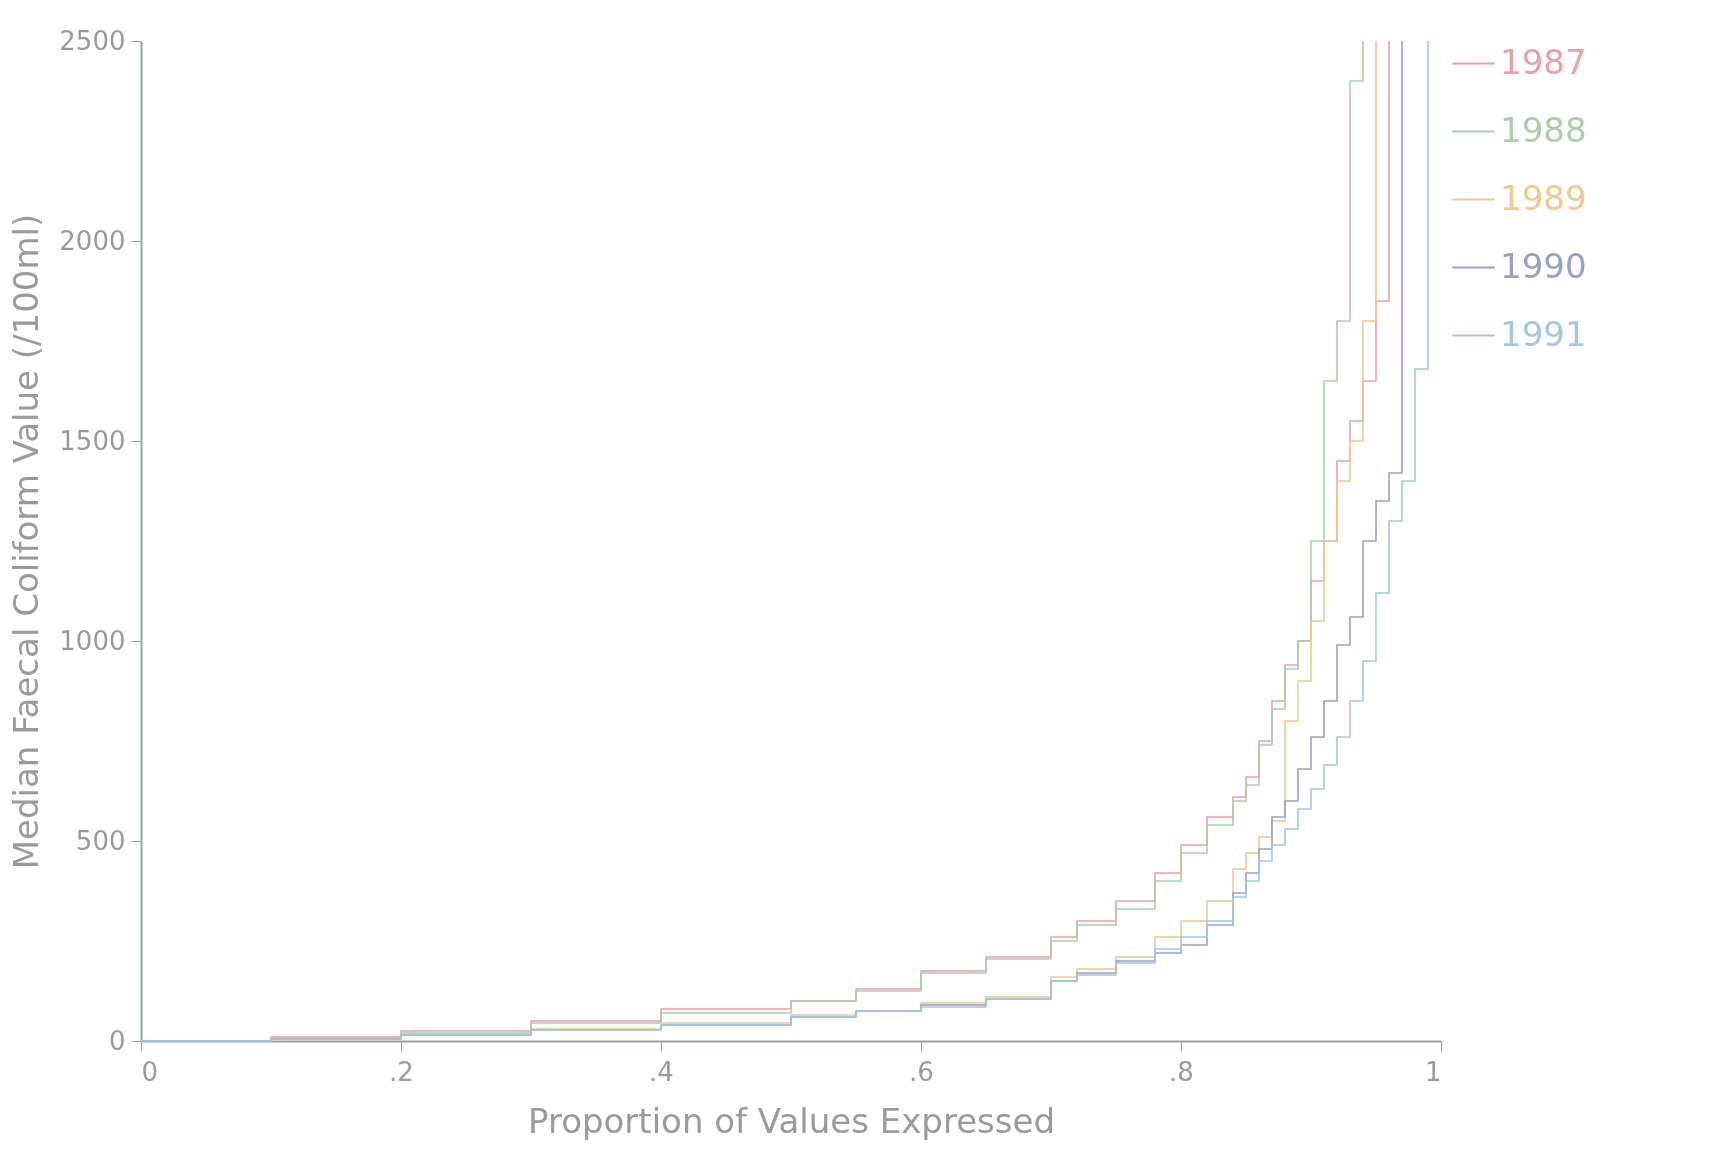 The width and height of the screenshot is (1729, 1172). Describe the element at coordinates (1543, 197) in the screenshot. I see `legend-label: 1989` at that location.